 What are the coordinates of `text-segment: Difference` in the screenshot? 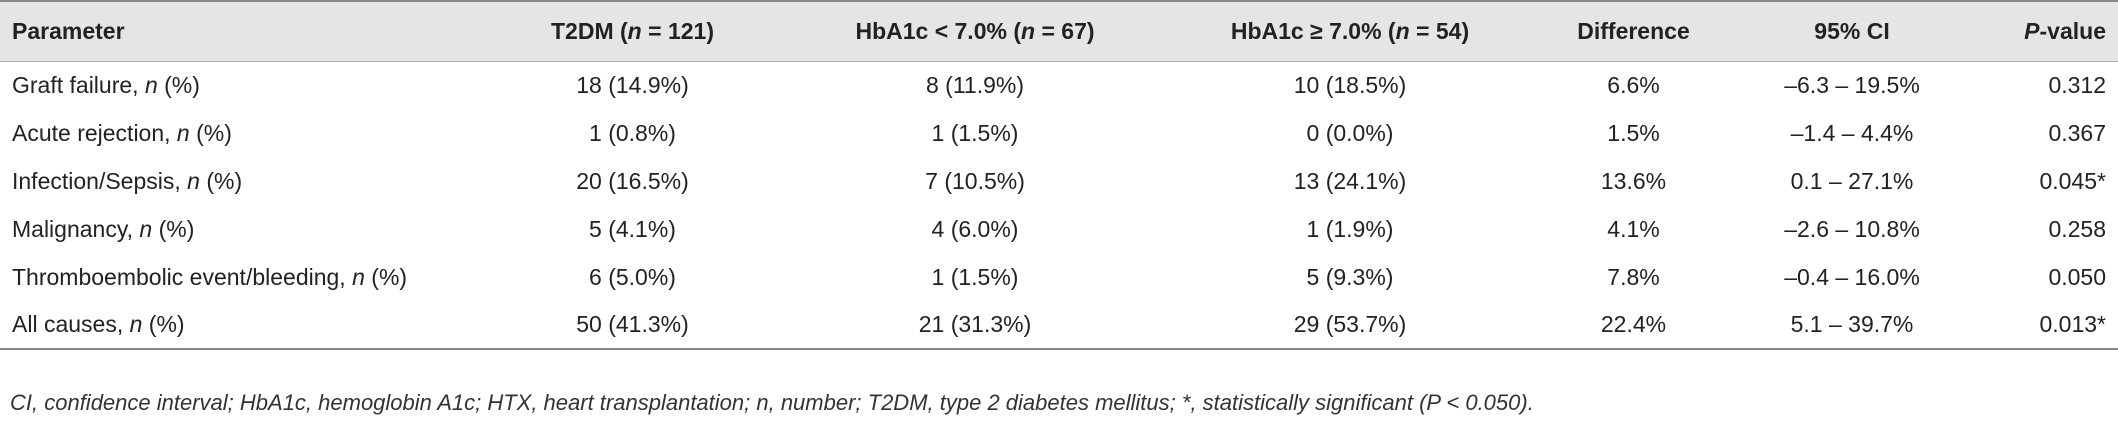 It's located at (1633, 30).